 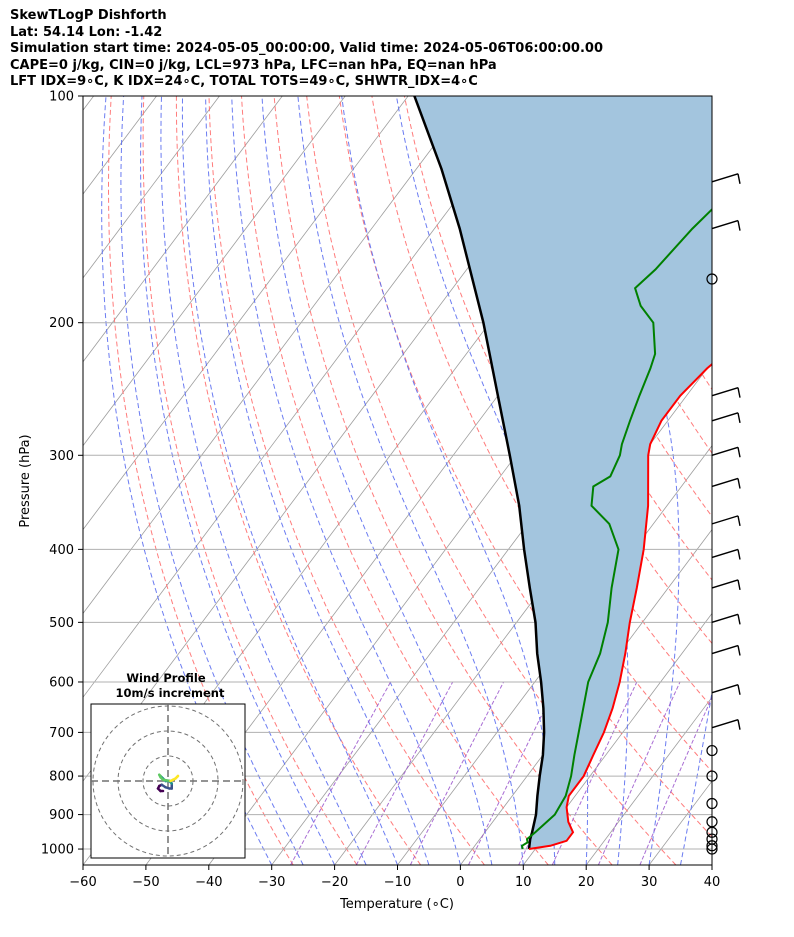 What do you see at coordinates (460, 882) in the screenshot?
I see `x-tick-label: 0` at bounding box center [460, 882].